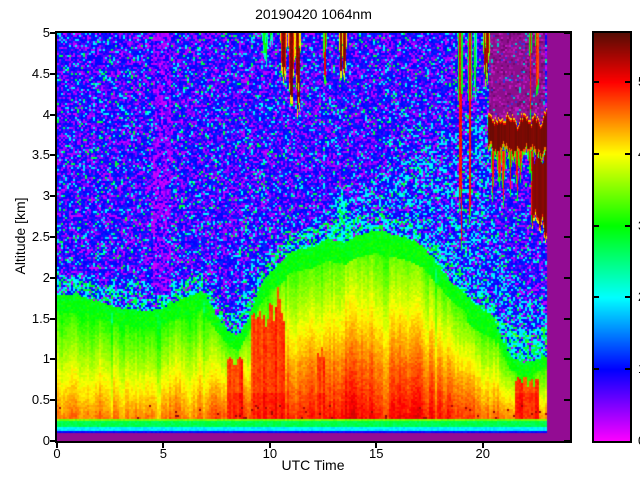 This screenshot has width=640, height=480. Describe the element at coordinates (376, 453) in the screenshot. I see `x-tick-label: 15` at that location.